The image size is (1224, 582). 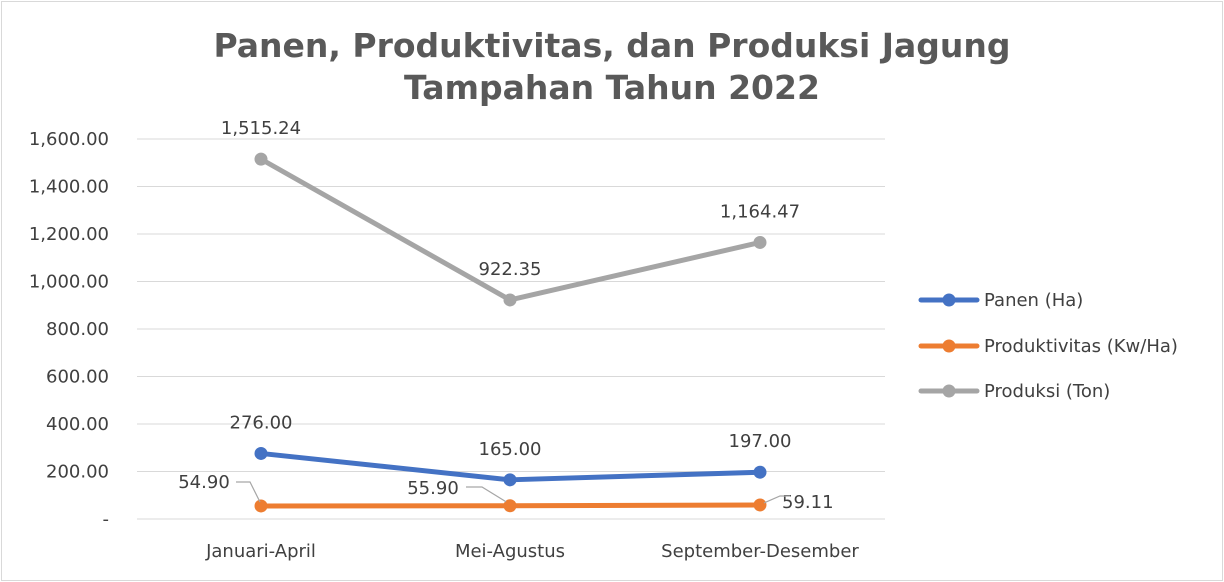 I want to click on x-tick-label: Januari-April, so click(x=260, y=551).